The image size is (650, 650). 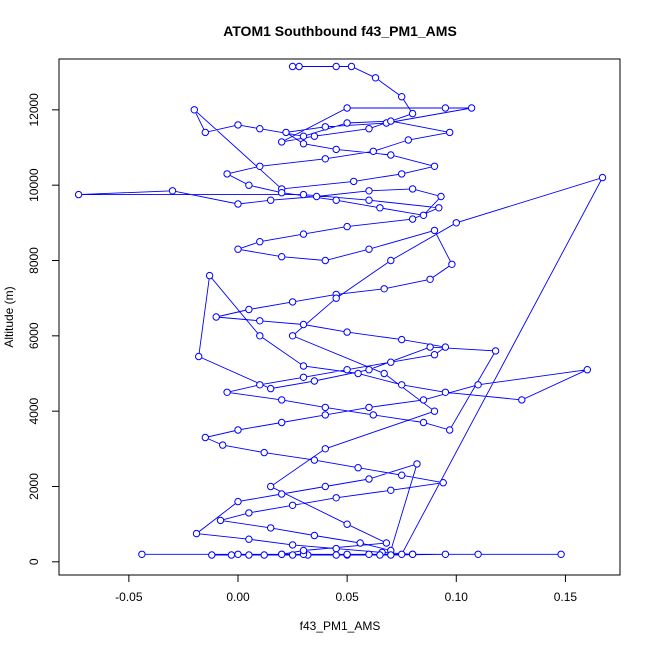 What do you see at coordinates (340, 31) in the screenshot?
I see `chart-title: ATOM1 Southbound f43_PM1_AMS` at bounding box center [340, 31].